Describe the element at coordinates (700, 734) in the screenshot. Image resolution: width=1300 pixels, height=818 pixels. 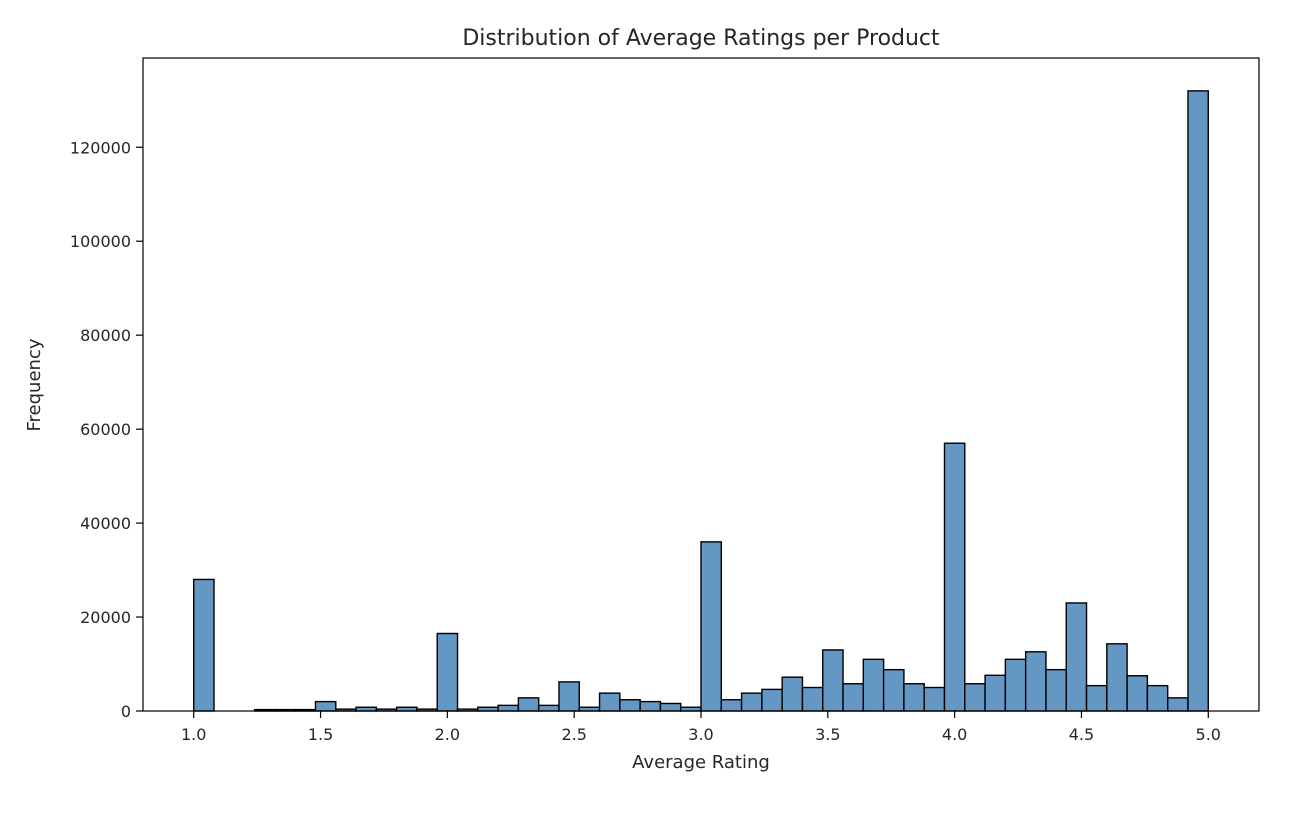
I see `x-tick-label: 3.0` at that location.